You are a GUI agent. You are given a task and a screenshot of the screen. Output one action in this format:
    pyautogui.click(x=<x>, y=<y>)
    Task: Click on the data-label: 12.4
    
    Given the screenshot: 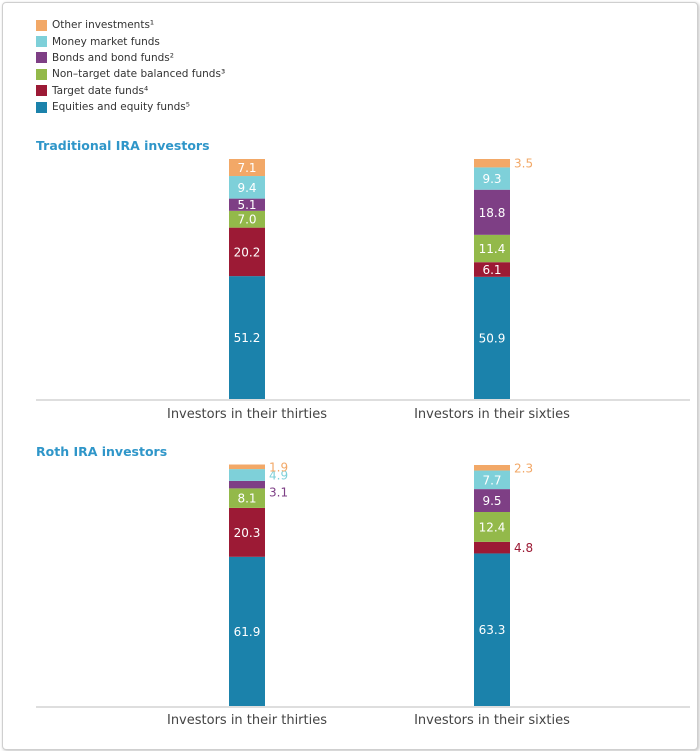 What is the action you would take?
    pyautogui.click(x=492, y=527)
    